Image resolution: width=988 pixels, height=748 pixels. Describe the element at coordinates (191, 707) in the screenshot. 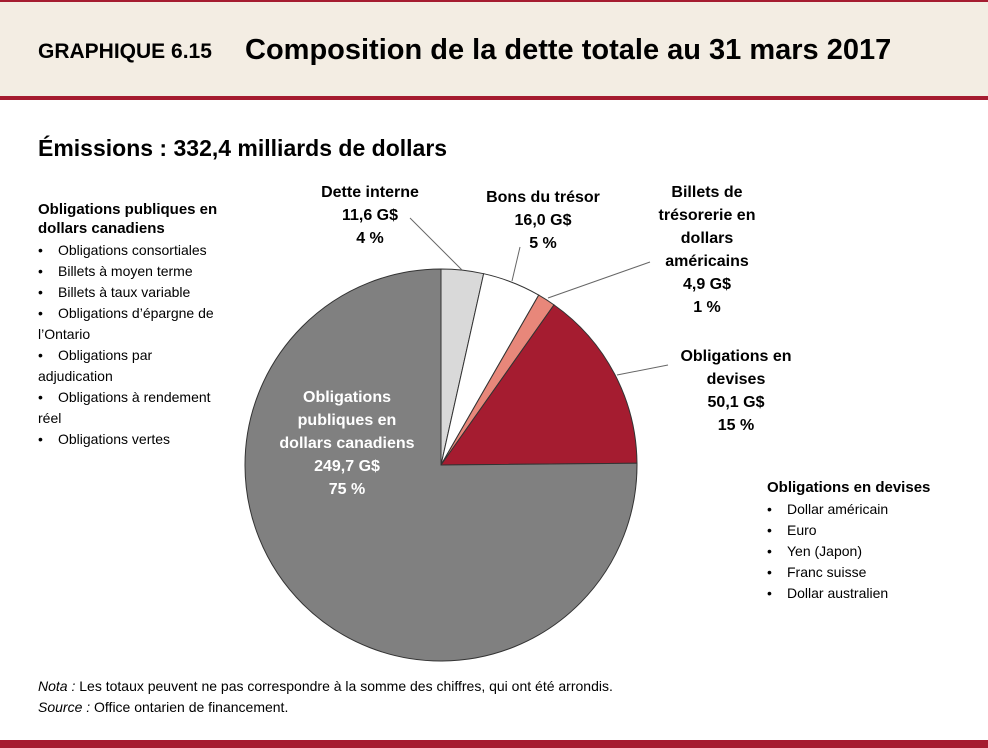

I see `source: Office ontarien de financement.` at that location.